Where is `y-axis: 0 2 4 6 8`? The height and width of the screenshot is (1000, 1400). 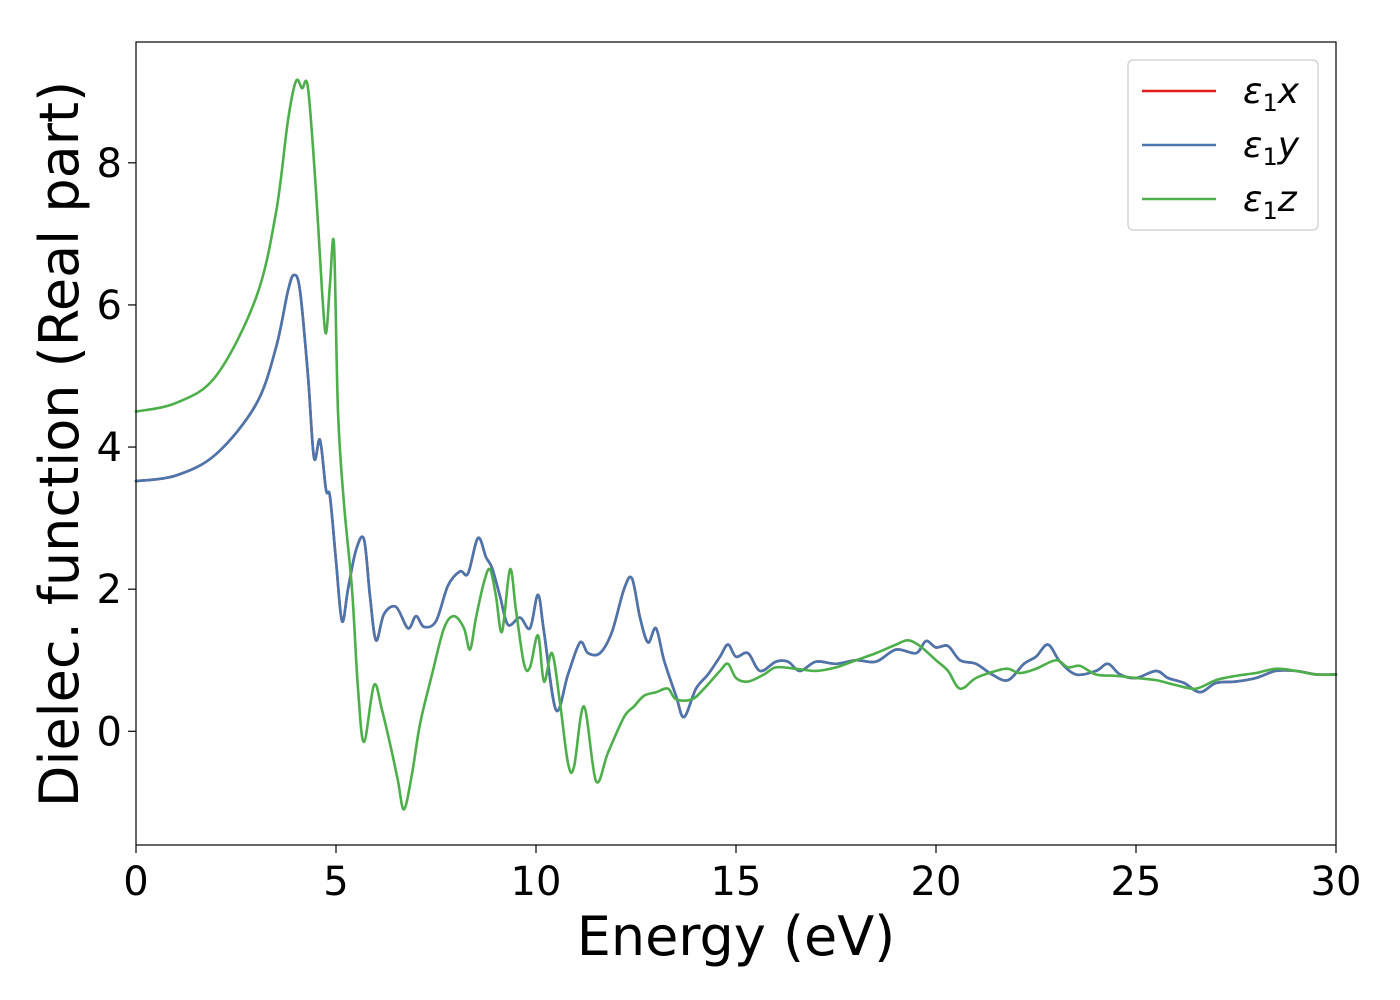
y-axis: 0 2 4 6 8 is located at coordinates (116, 448).